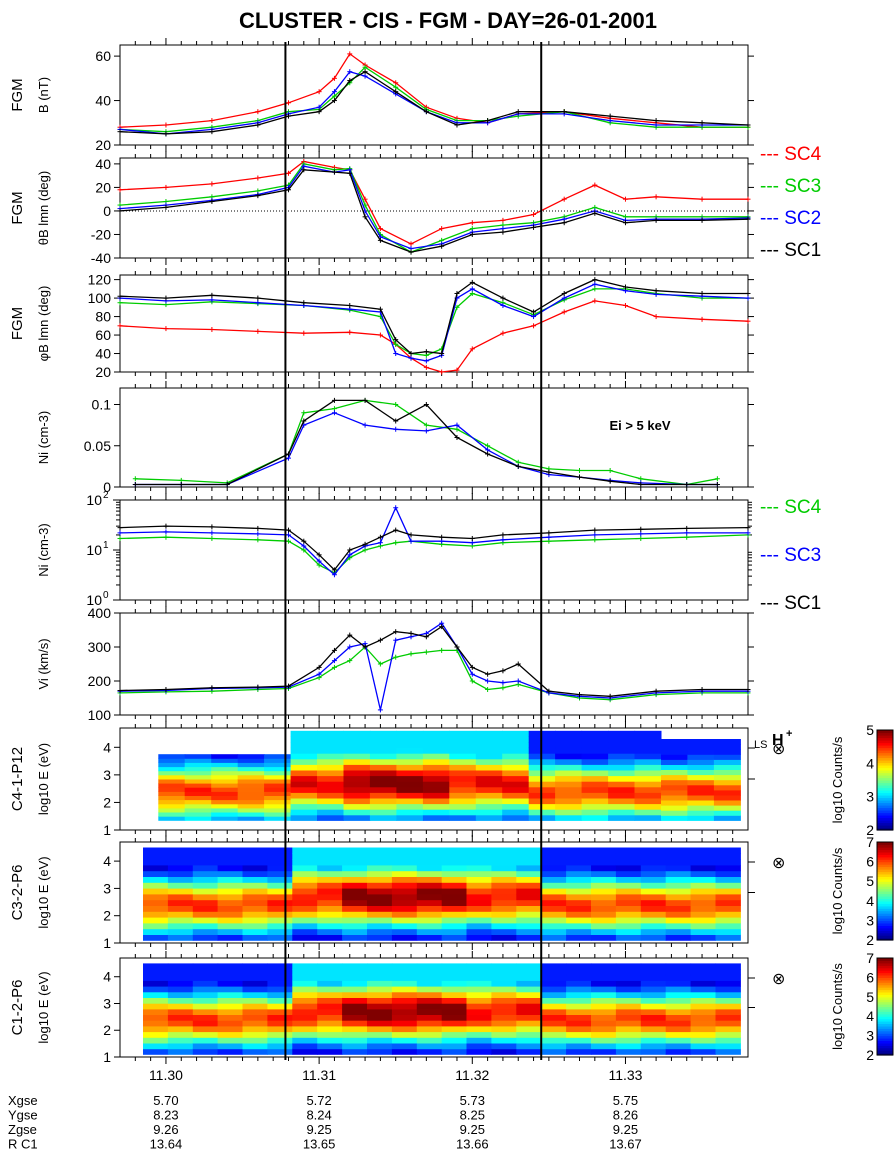 This screenshot has width=896, height=1165. What do you see at coordinates (433, 541) in the screenshot?
I see `ni_log-series-SC3-line` at bounding box center [433, 541].